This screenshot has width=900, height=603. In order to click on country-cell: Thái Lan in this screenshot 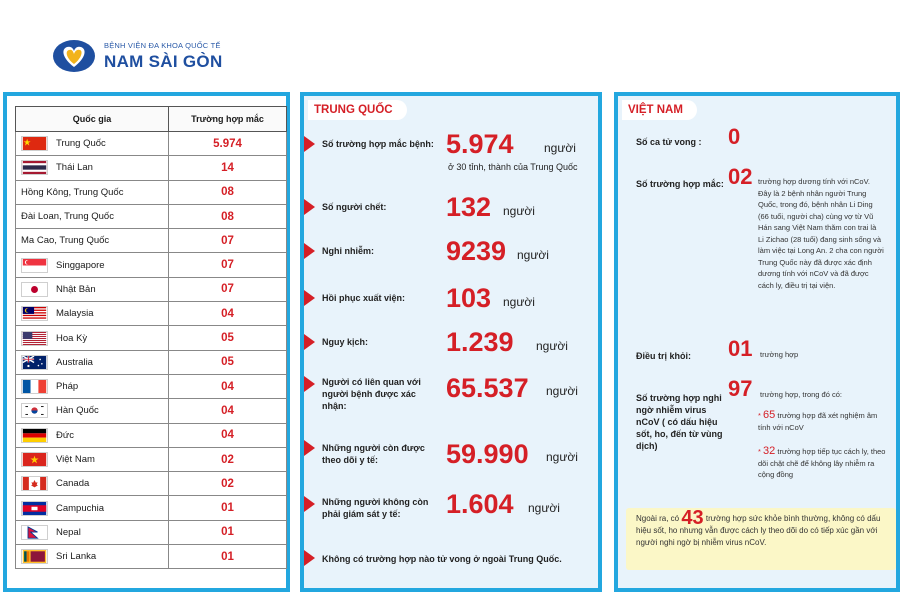, I will do `click(92, 168)`.